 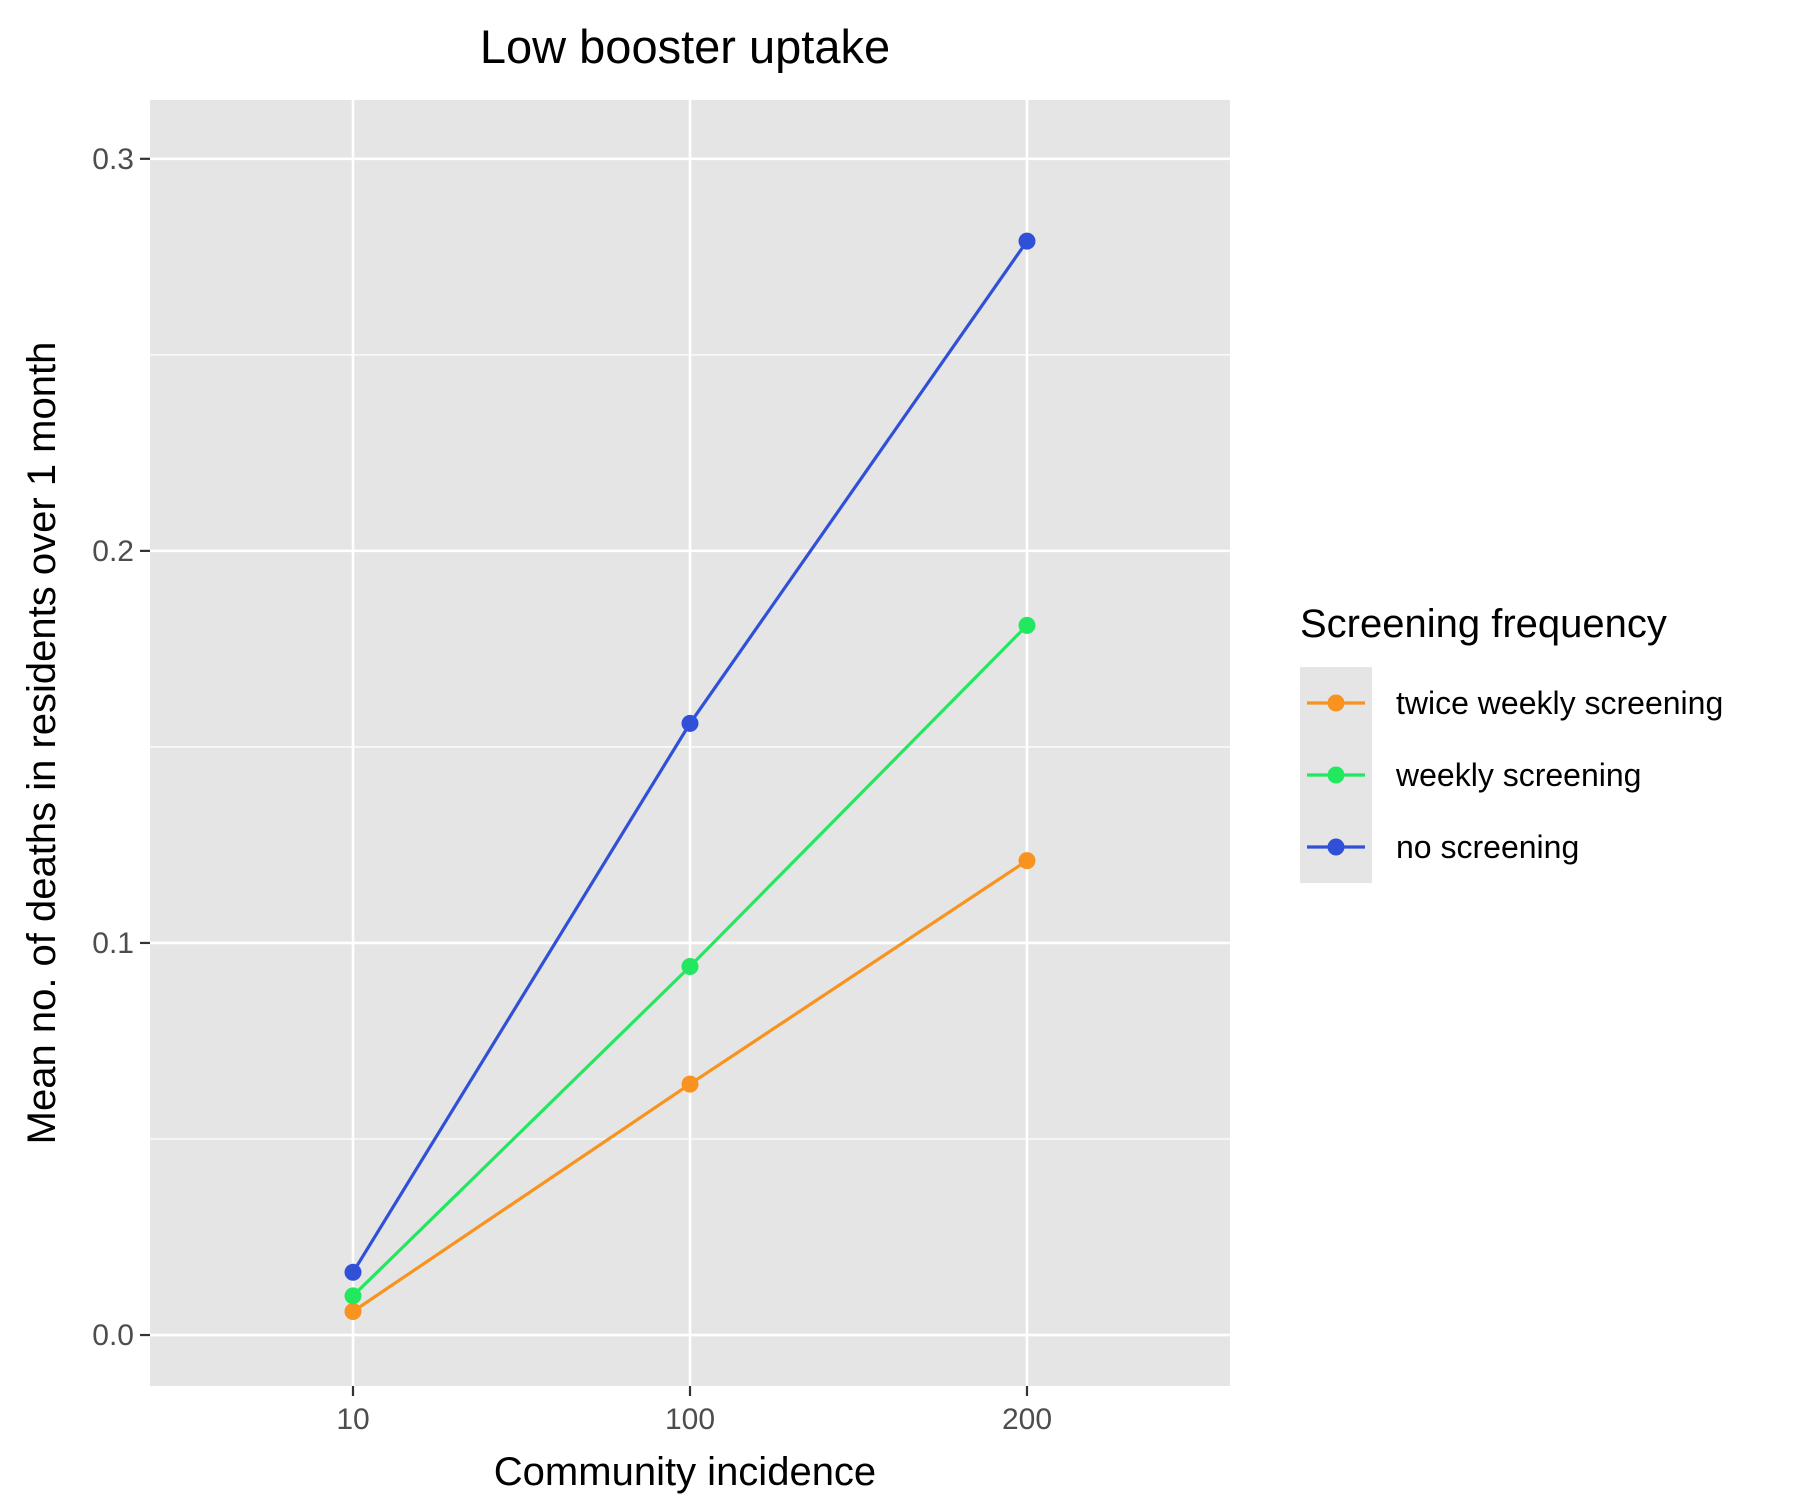 I want to click on x-tick-label: 100, so click(x=690, y=1419).